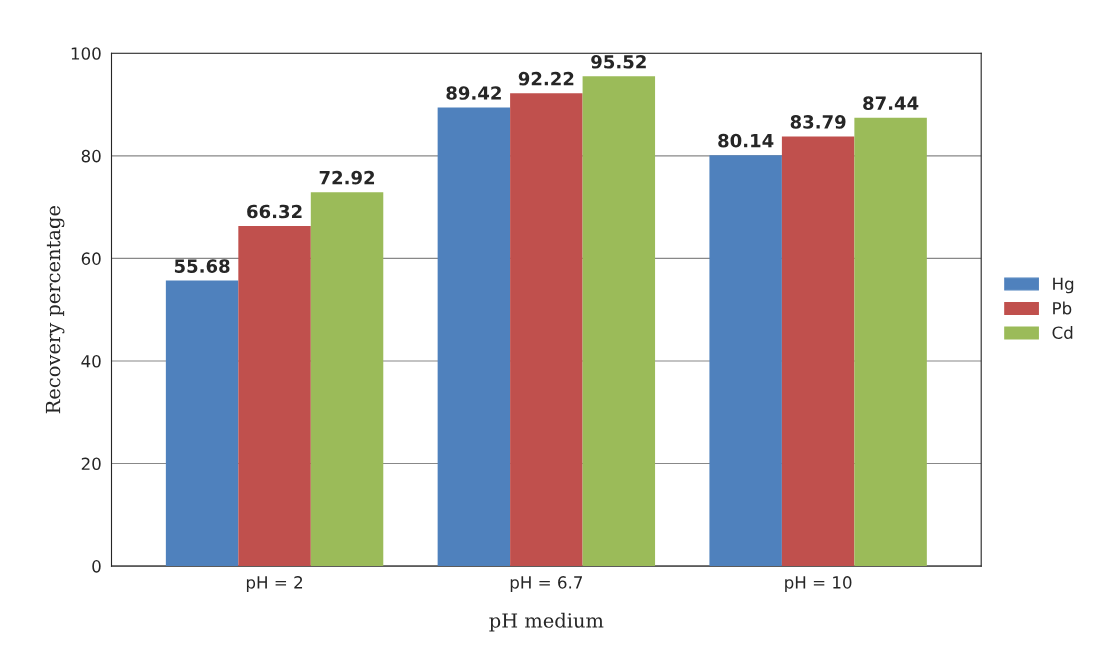  I want to click on y-tick-label: 80, so click(91, 156).